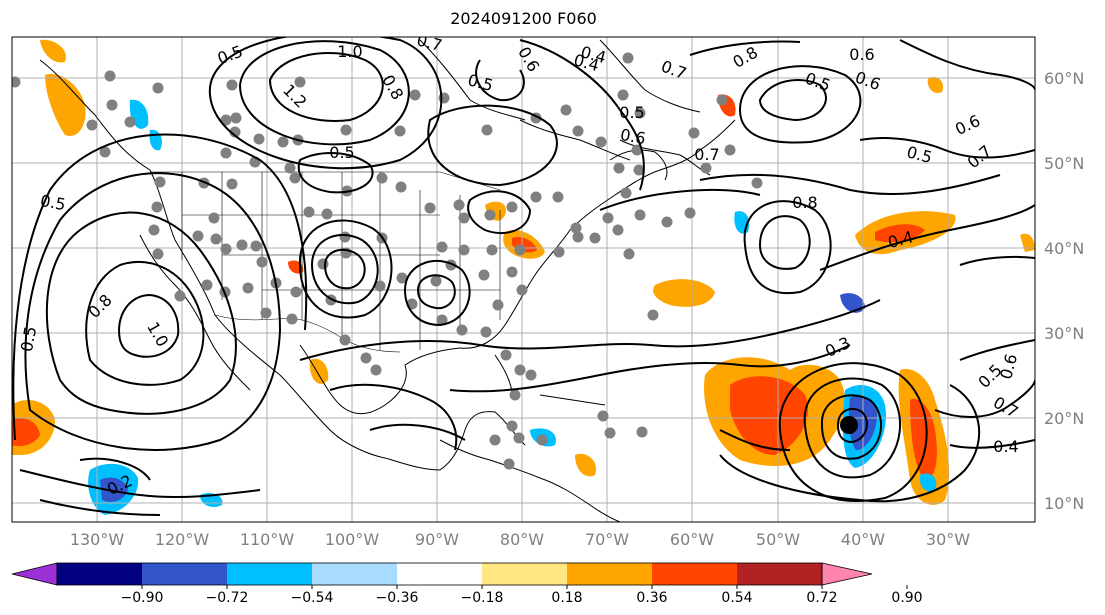 The width and height of the screenshot is (1105, 615). I want to click on lat-label: 50°N, so click(1064, 163).